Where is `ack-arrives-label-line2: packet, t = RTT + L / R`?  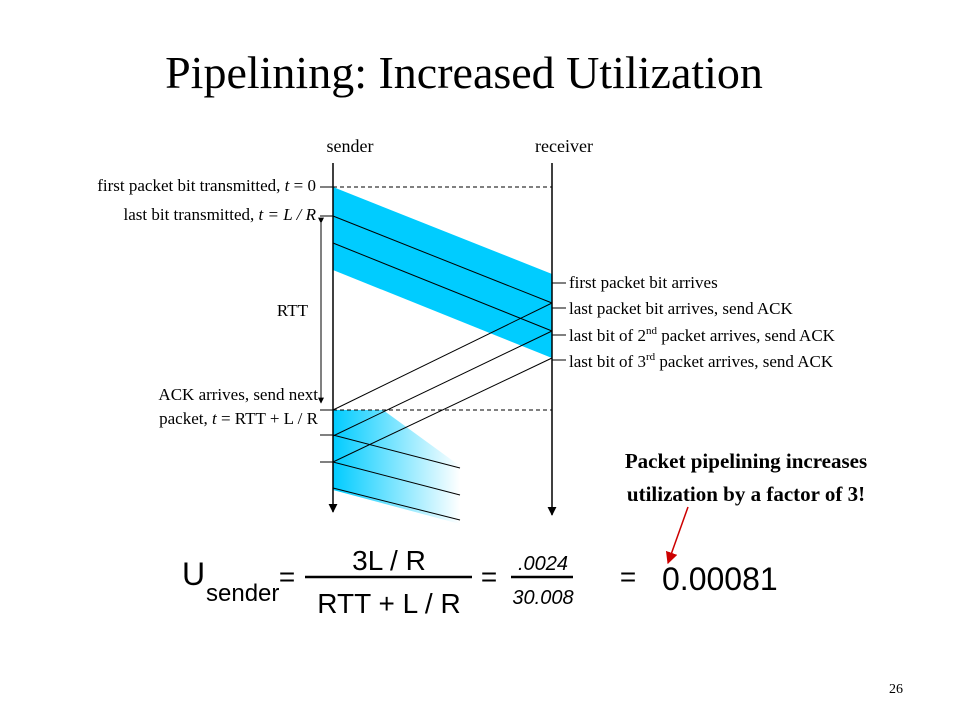 ack-arrives-label-line2: packet, t = RTT + L / R is located at coordinates (239, 418).